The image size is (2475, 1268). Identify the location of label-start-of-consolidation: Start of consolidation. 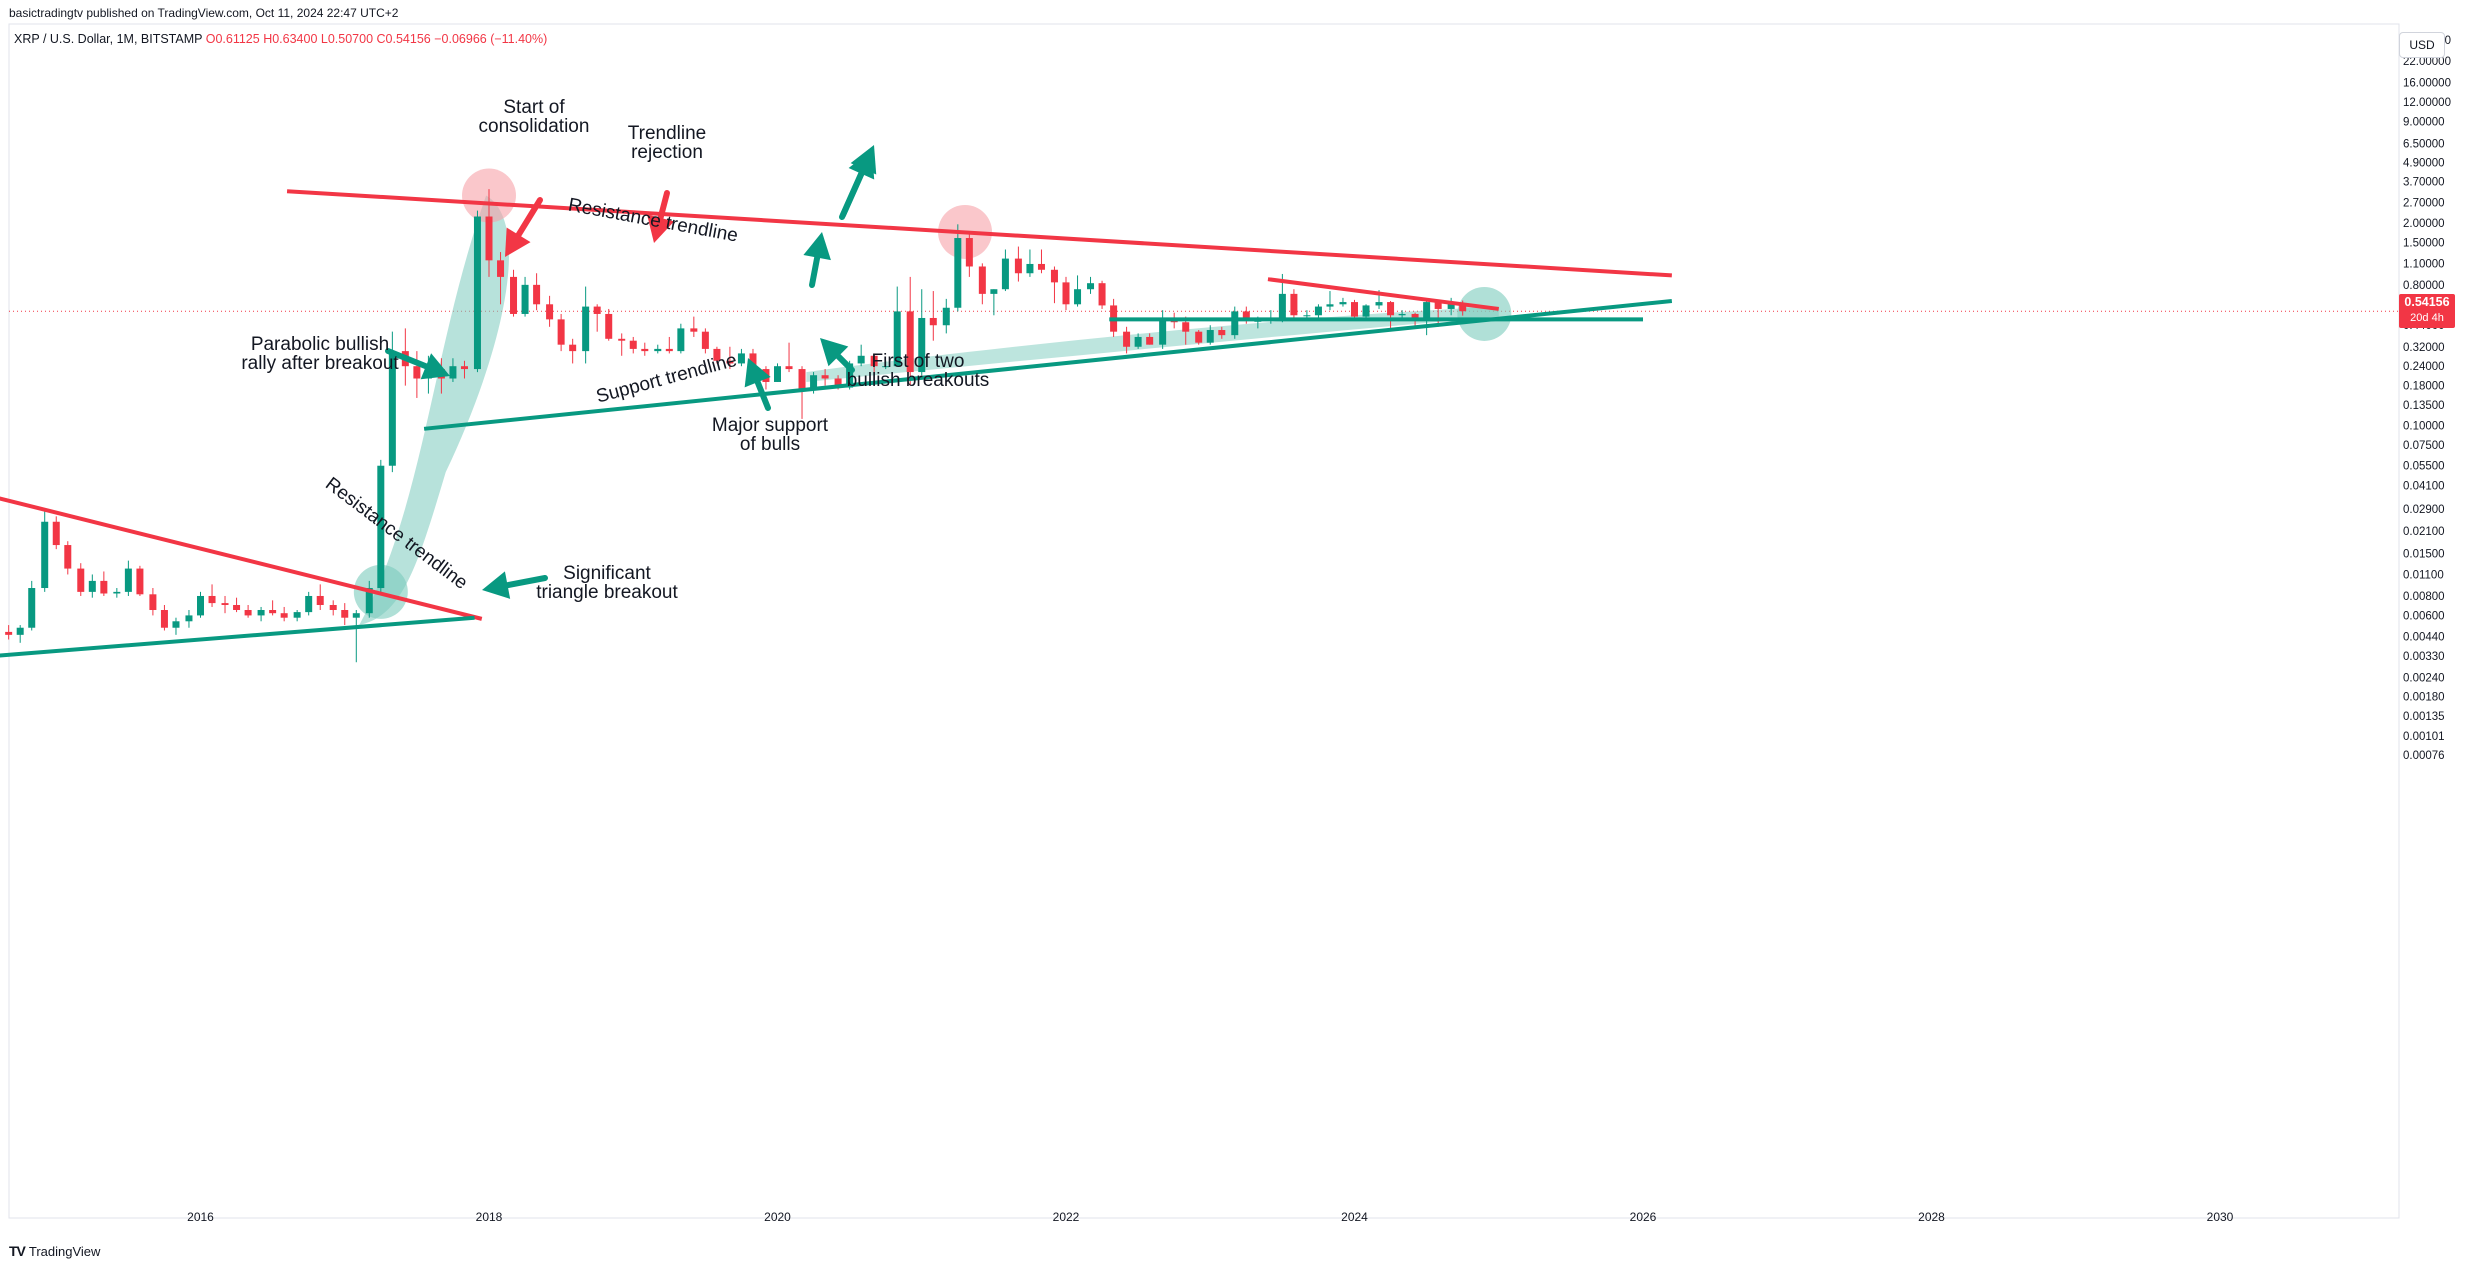
(534, 117).